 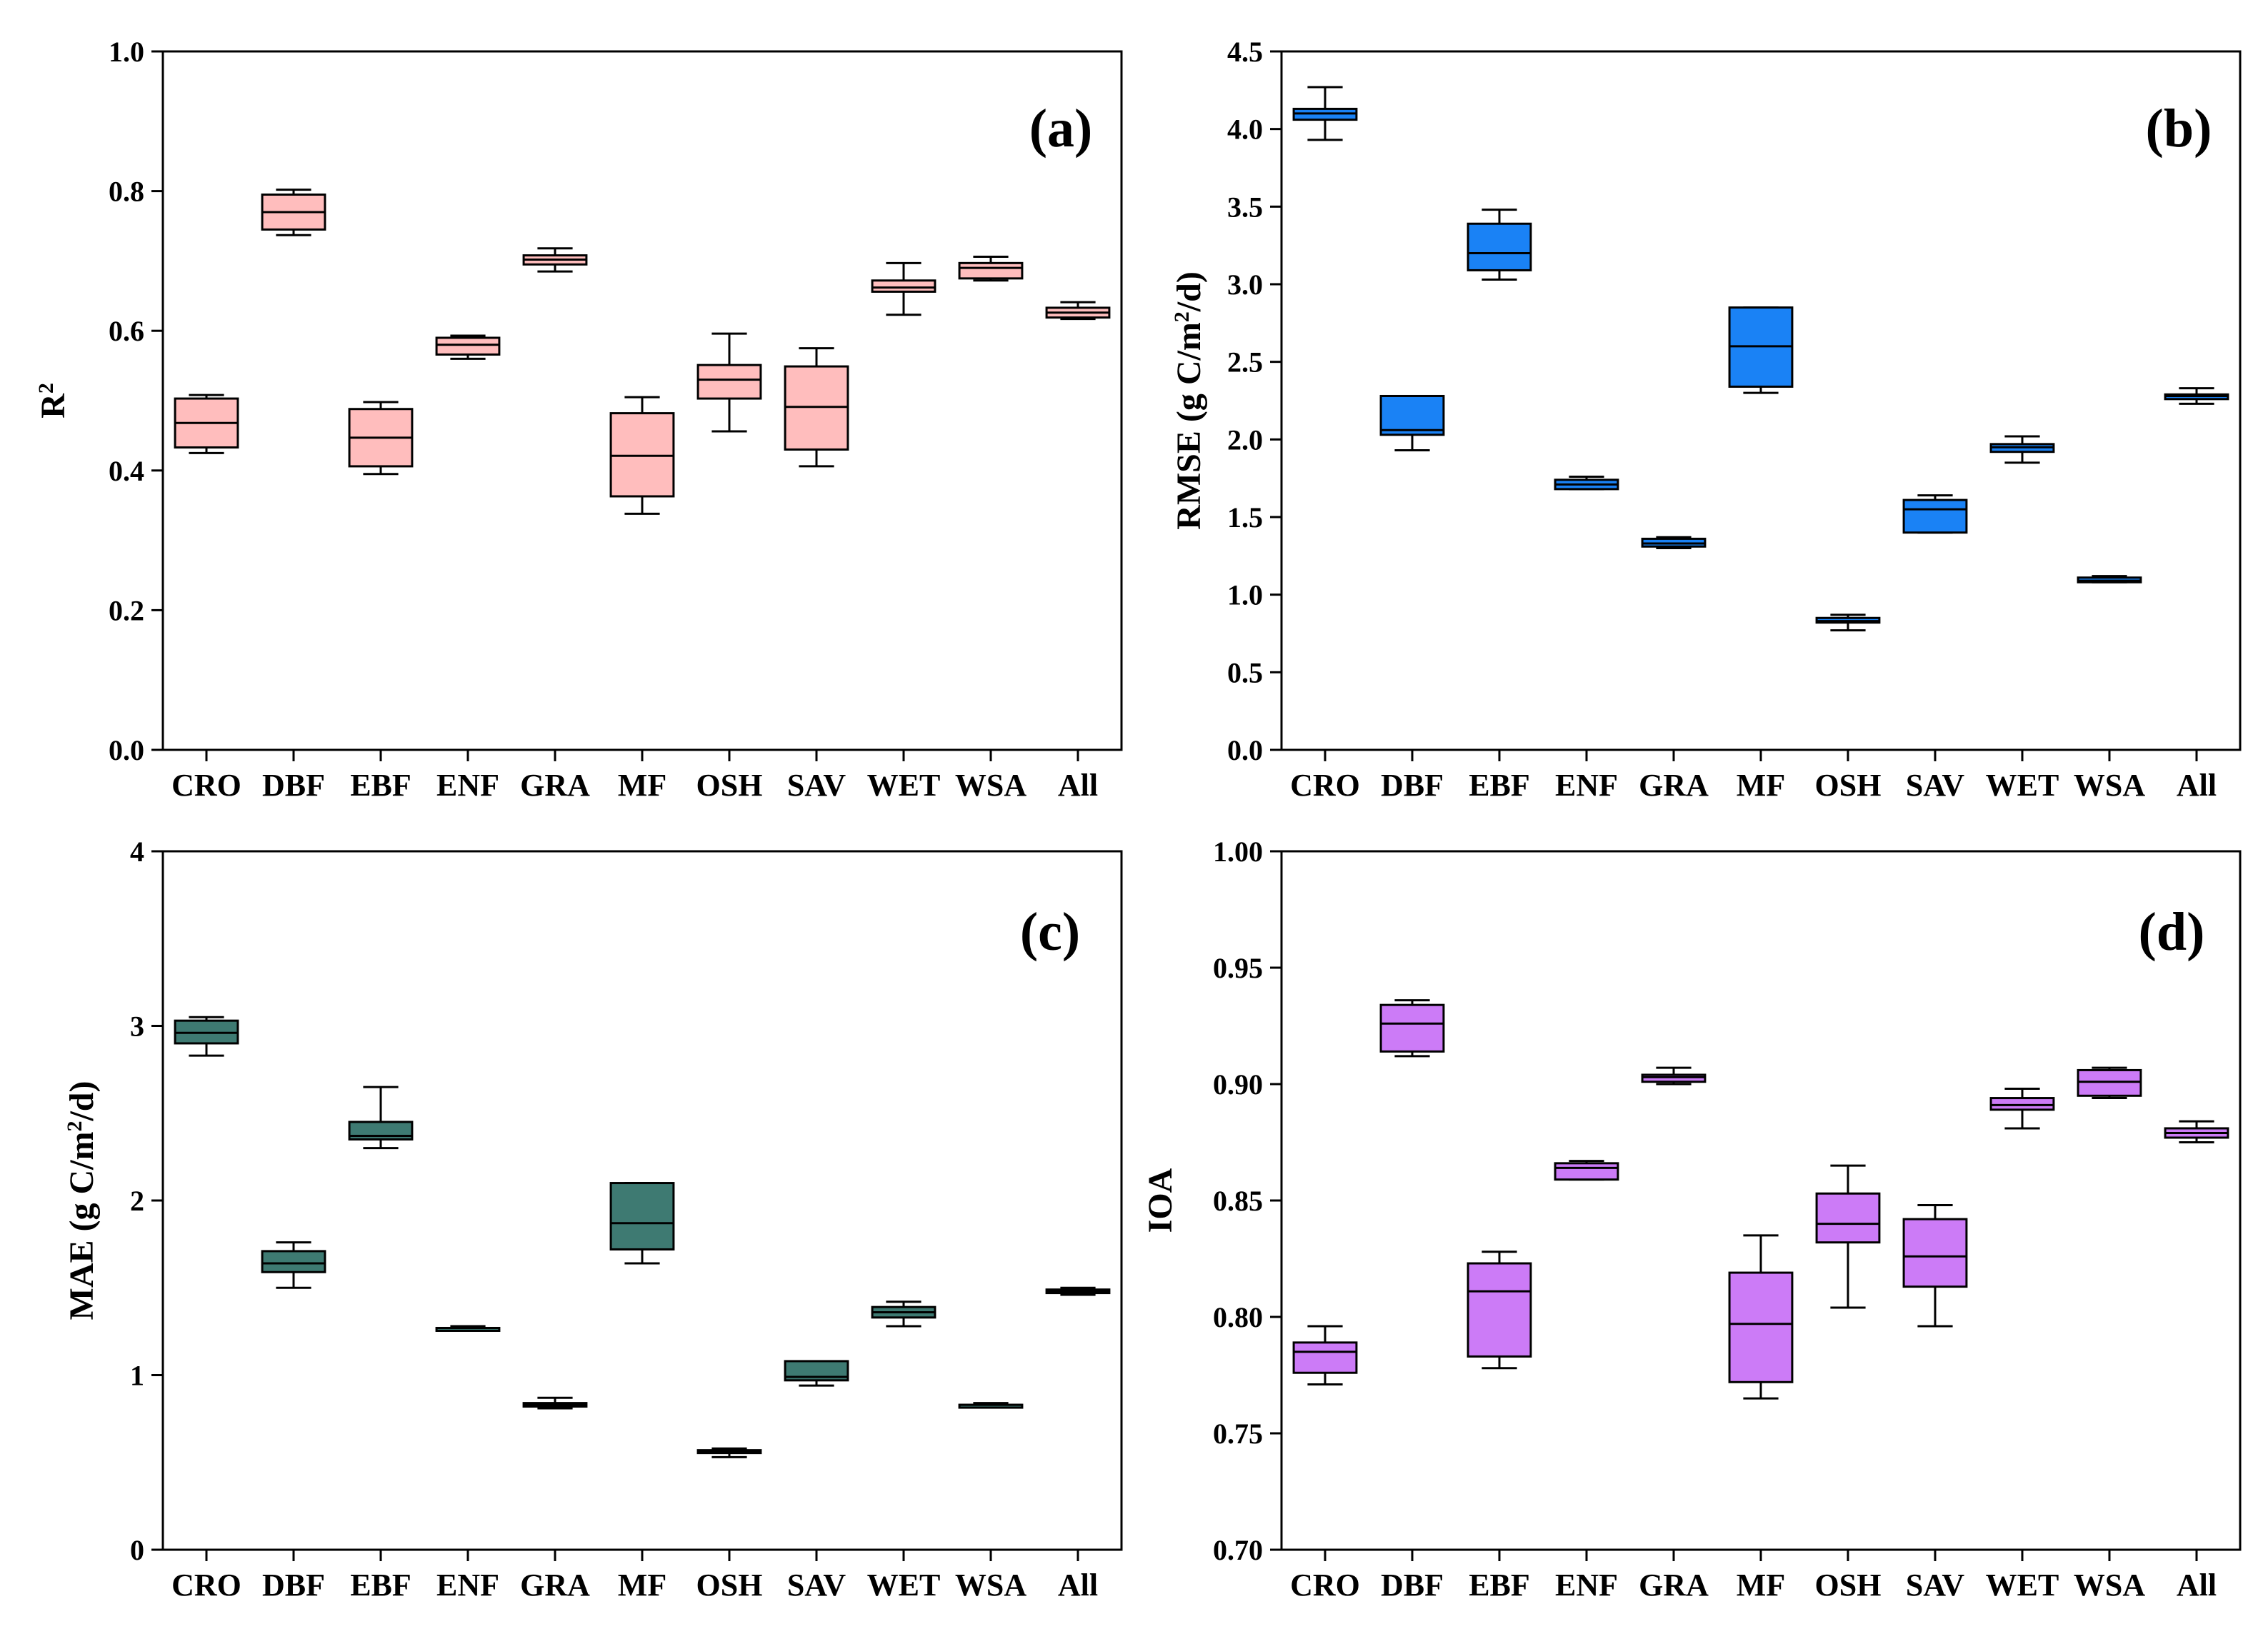 What do you see at coordinates (1238, 1317) in the screenshot?
I see `y-tick-label: 0.80` at bounding box center [1238, 1317].